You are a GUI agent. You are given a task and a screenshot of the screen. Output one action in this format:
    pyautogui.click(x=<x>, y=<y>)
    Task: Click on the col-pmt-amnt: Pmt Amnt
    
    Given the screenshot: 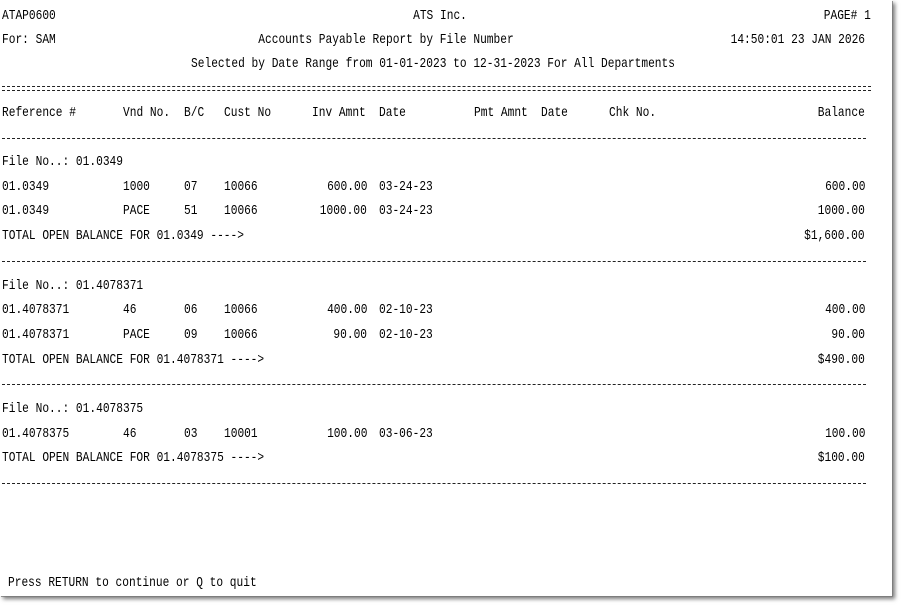 What is the action you would take?
    pyautogui.click(x=501, y=113)
    